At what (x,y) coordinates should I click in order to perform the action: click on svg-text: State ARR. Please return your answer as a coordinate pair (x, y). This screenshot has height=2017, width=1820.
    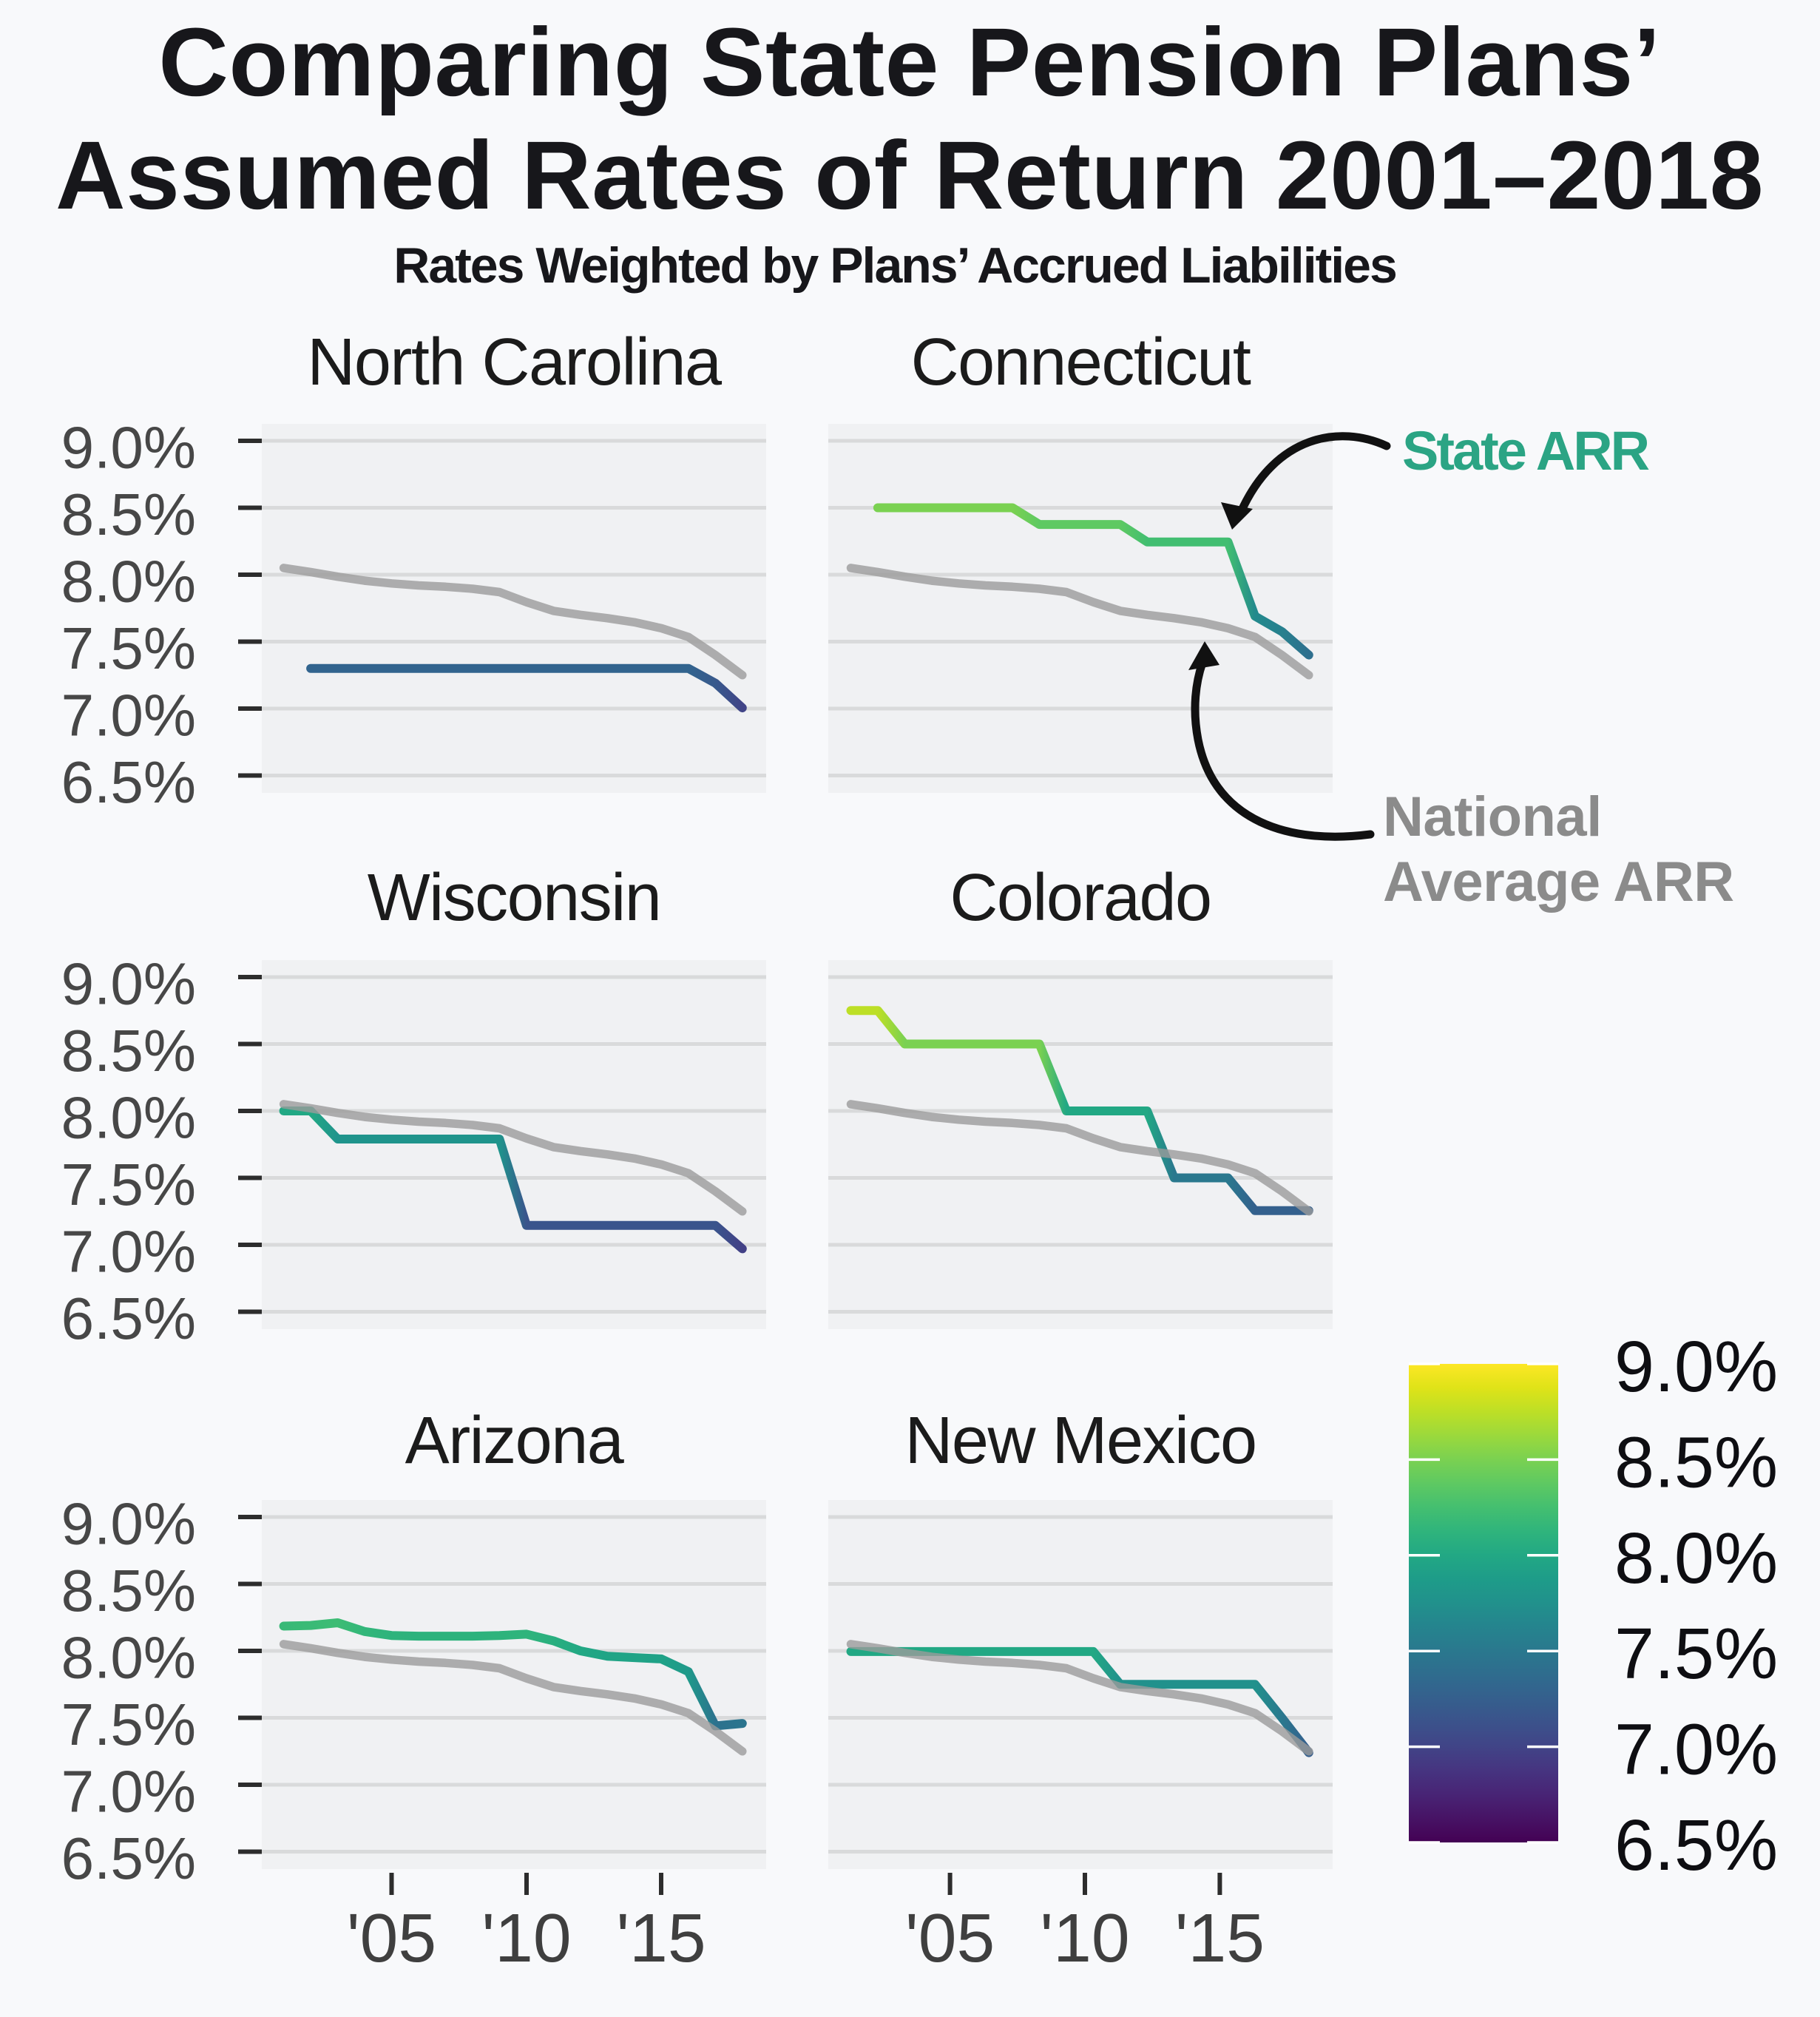
    Looking at the image, I should click on (1526, 451).